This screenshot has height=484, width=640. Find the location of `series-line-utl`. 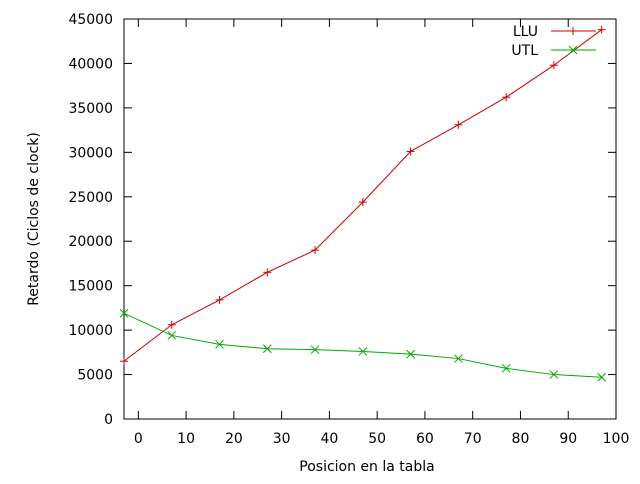

series-line-utl is located at coordinates (362, 345).